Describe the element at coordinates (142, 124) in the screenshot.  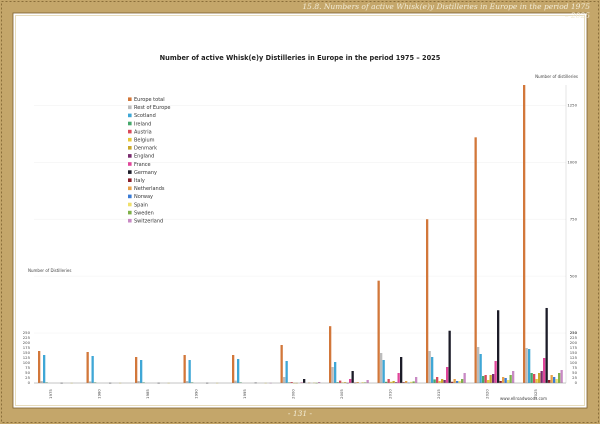
I see `legend-item: Ireland` at that location.